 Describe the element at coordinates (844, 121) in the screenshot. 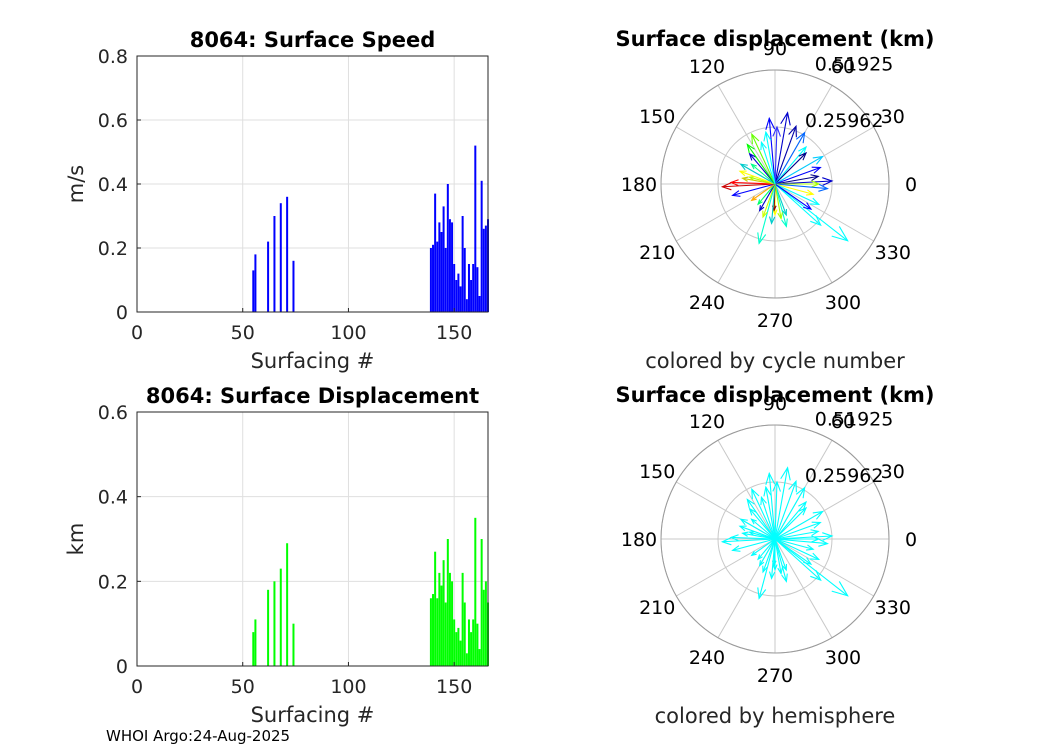

I see `radius-tick-label: 0.25962` at that location.